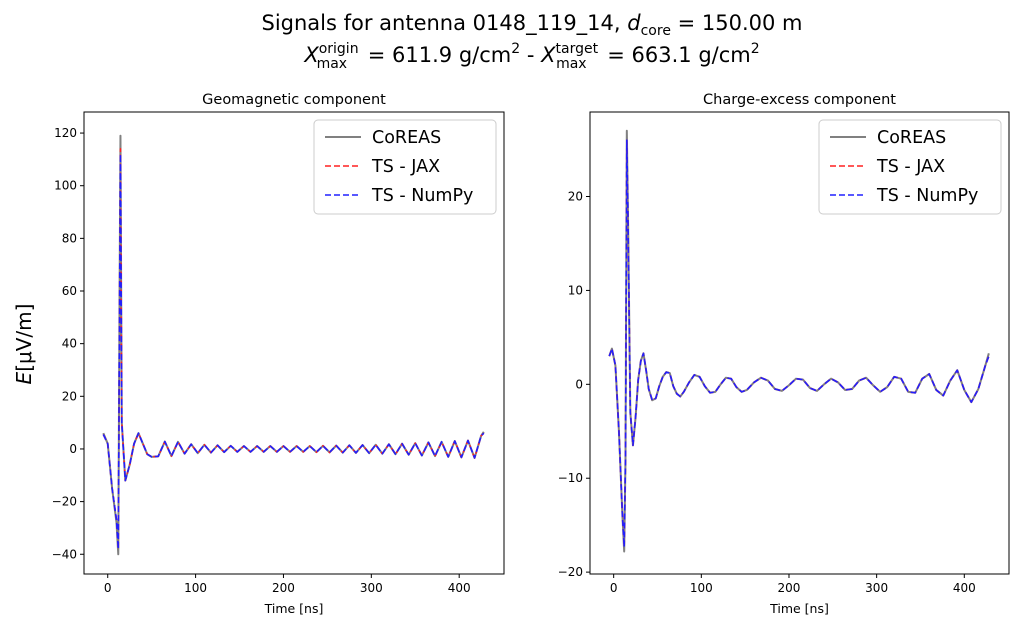 The image size is (1021, 627). Describe the element at coordinates (69, 238) in the screenshot. I see `y-tick-label: 80` at that location.